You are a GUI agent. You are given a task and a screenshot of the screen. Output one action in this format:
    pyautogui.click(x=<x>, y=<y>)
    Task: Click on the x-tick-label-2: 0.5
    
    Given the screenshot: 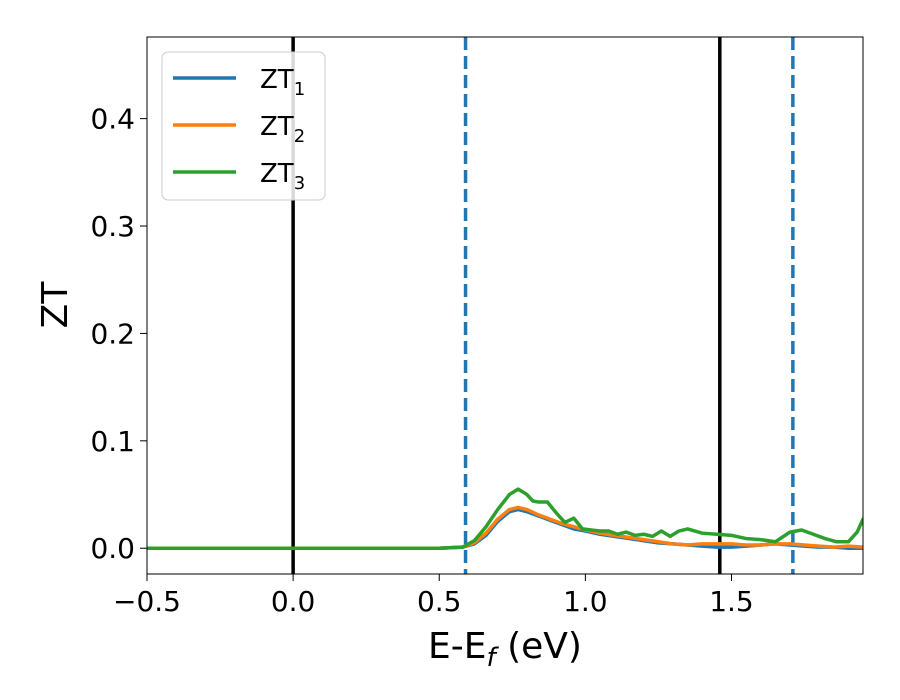 What is the action you would take?
    pyautogui.click(x=439, y=601)
    